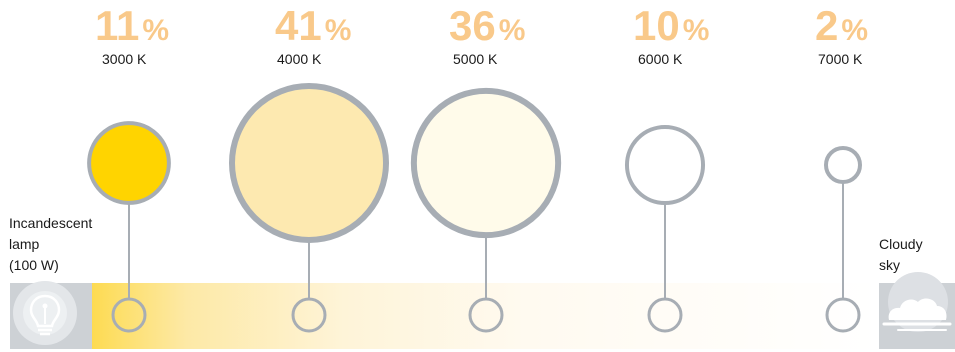  Describe the element at coordinates (50, 244) in the screenshot. I see `incandescent-lamp-label: Incandescent lamp (100 W)` at that location.